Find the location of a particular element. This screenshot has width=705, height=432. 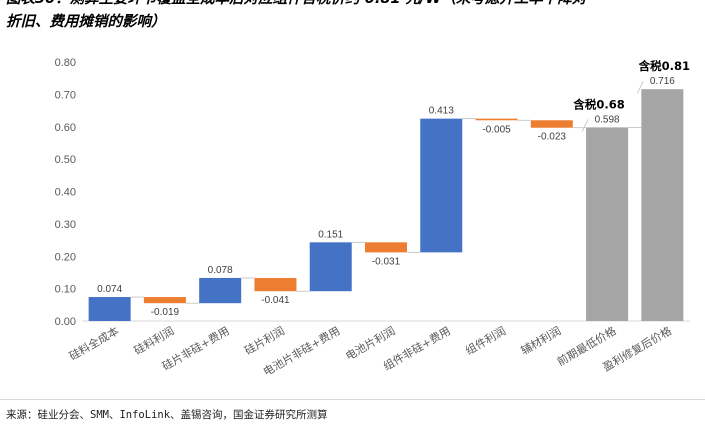

data-label: -0.023 is located at coordinates (552, 137).